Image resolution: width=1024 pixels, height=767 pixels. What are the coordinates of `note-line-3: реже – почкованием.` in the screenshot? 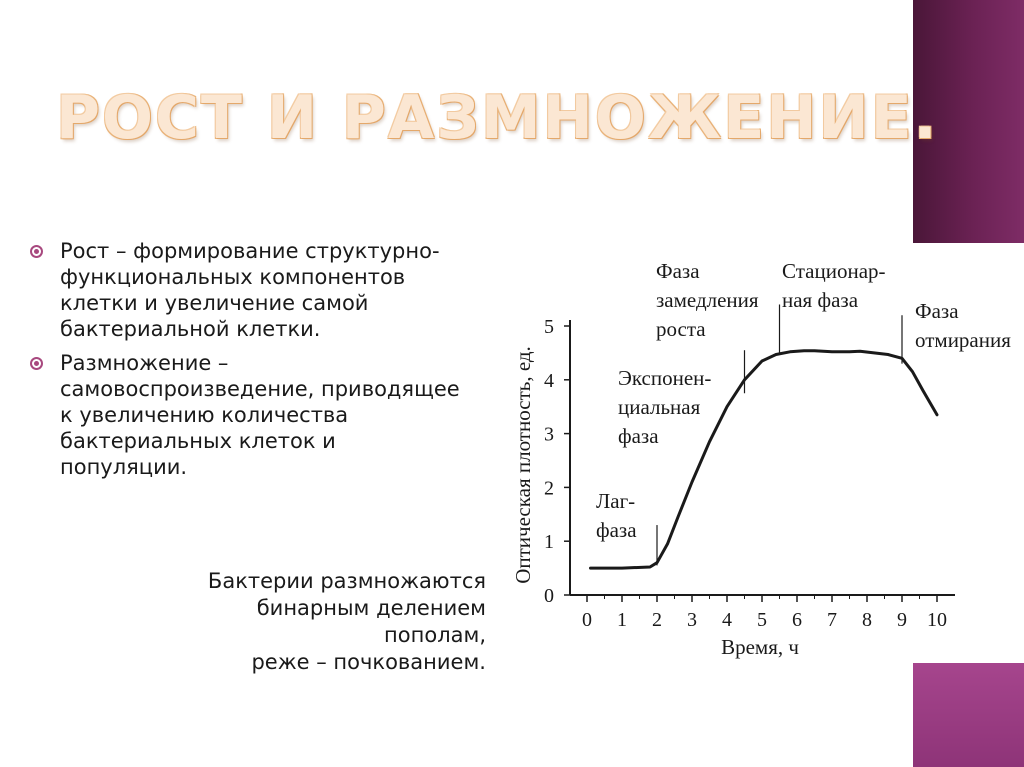 It's located at (368, 662).